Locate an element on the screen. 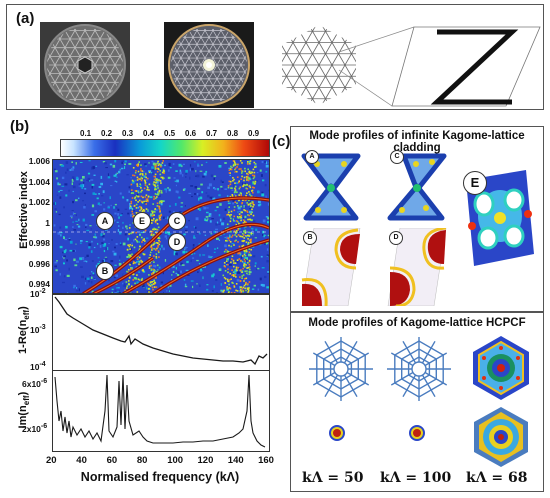  colorbar is located at coordinates (165, 148).